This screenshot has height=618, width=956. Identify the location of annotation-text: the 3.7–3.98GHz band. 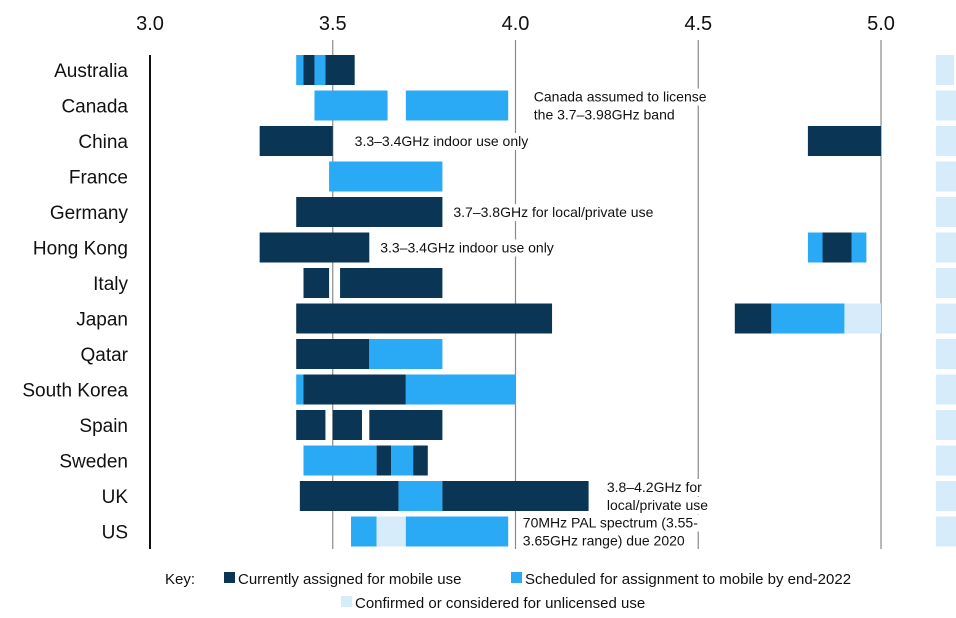
(604, 115).